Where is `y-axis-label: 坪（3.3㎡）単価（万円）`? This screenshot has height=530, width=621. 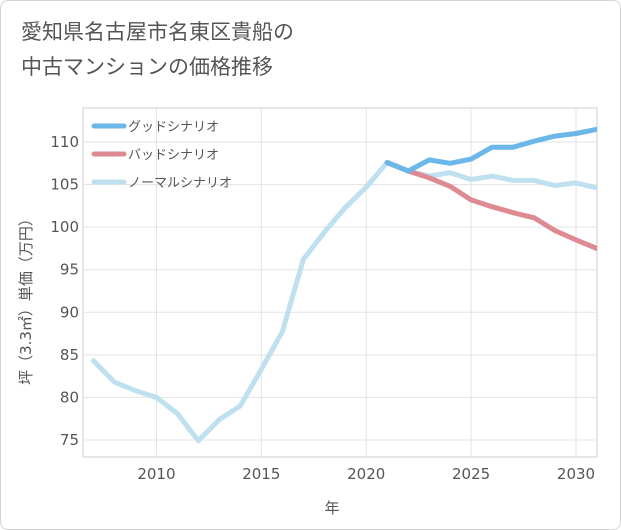 y-axis-label: 坪（3.3㎡）単価（万円） is located at coordinates (26, 298).